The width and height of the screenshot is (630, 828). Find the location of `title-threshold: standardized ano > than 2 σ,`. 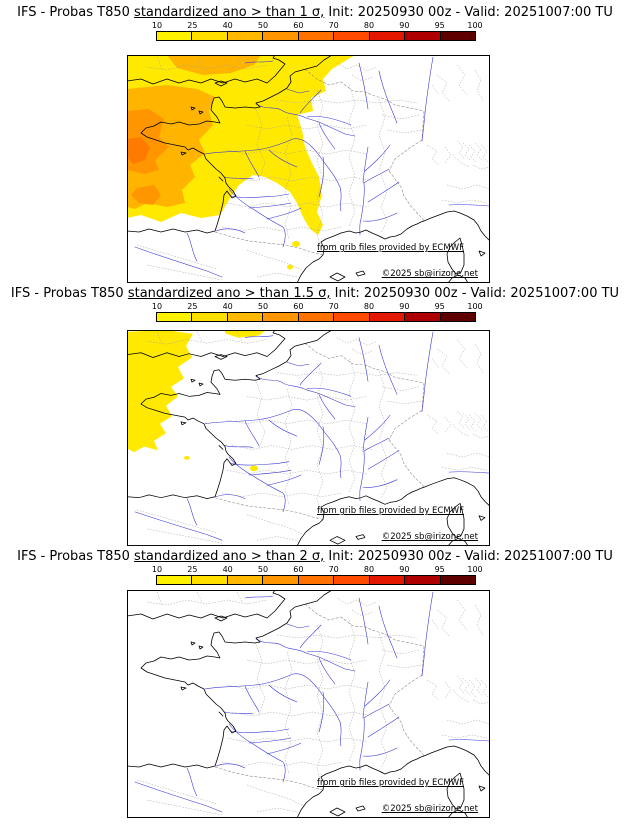

title-threshold: standardized ano > than 2 σ, is located at coordinates (229, 556).